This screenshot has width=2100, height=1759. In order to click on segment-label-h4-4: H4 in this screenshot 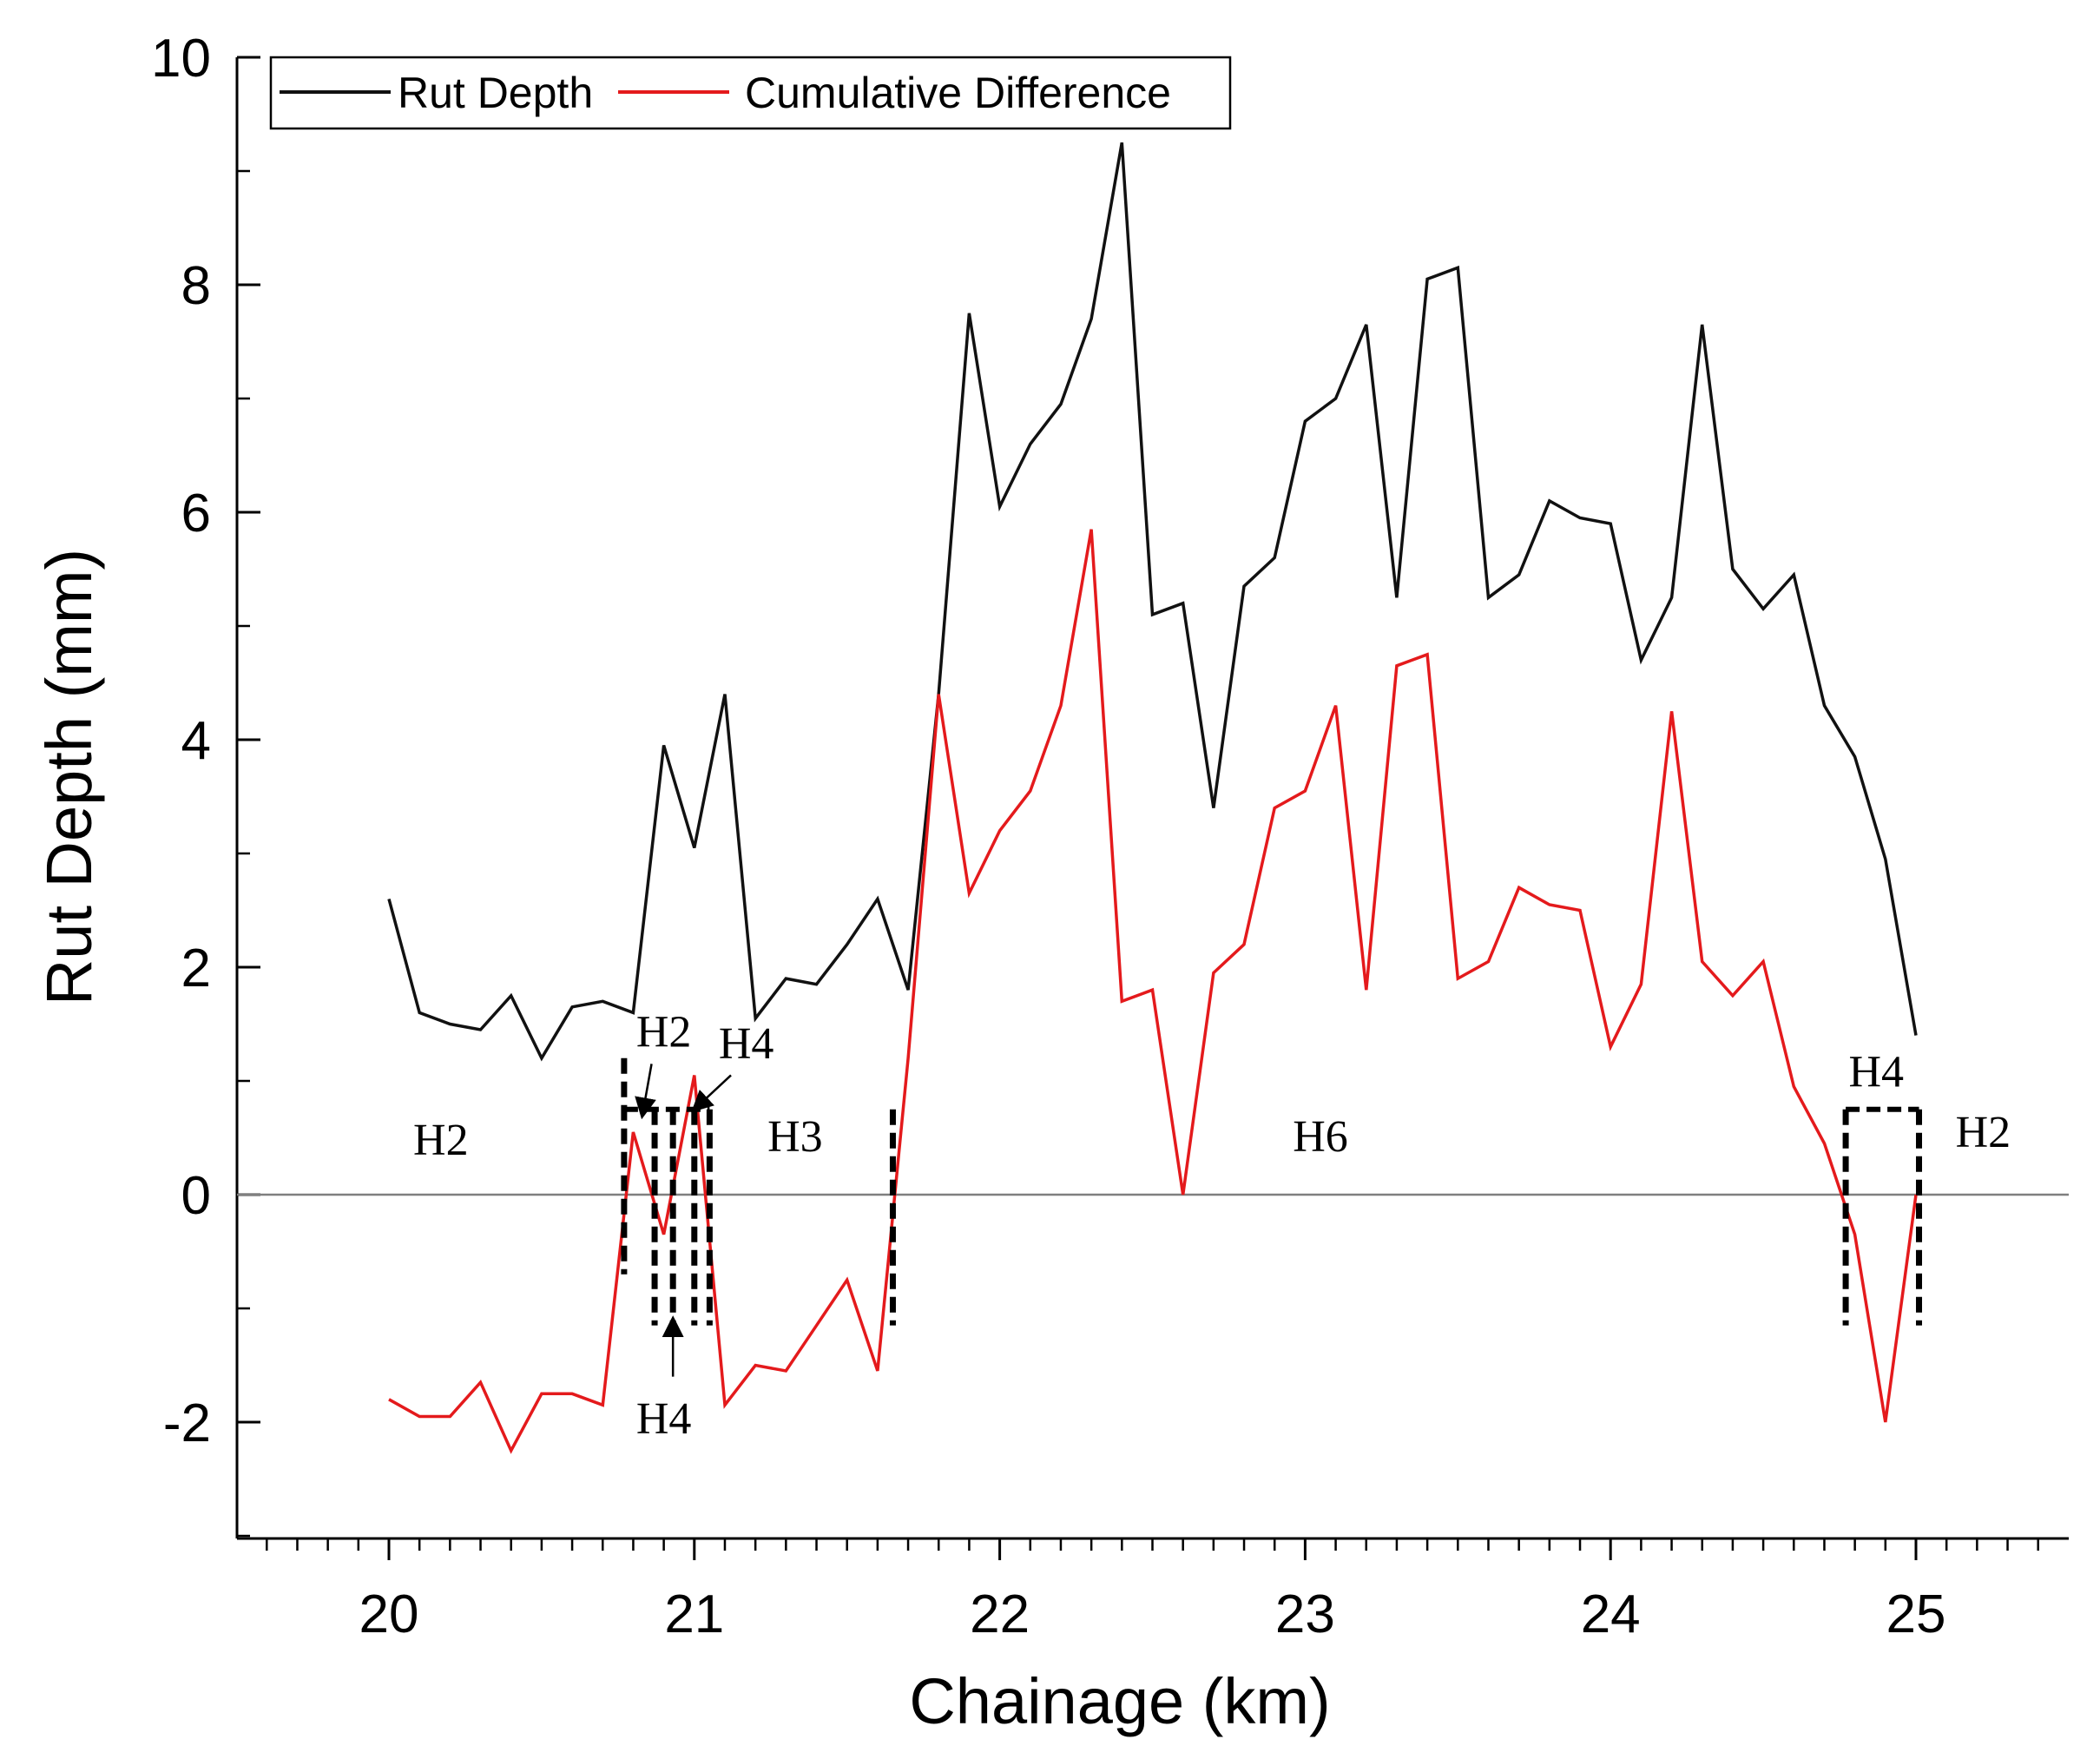, I will do `click(664, 1419)`.